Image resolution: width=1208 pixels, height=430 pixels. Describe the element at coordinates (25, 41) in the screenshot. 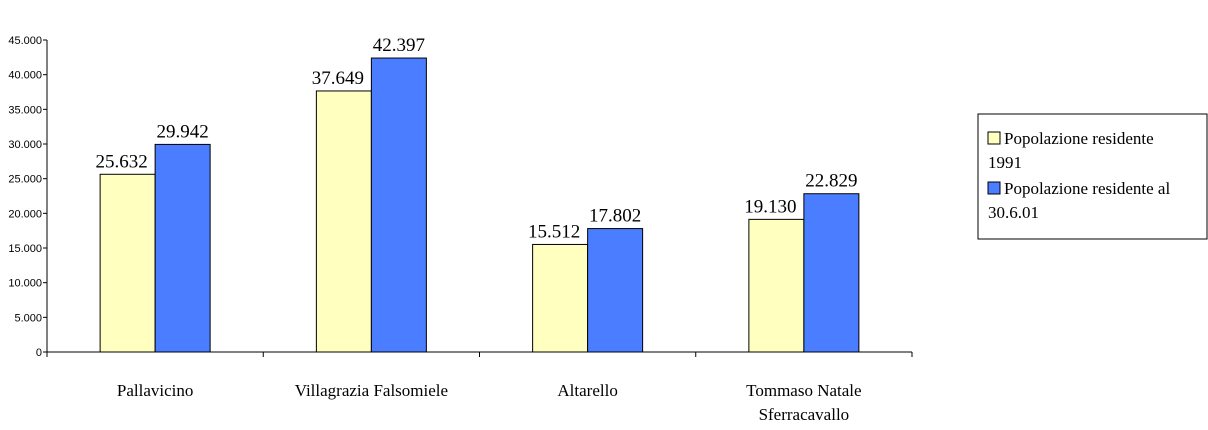

I see `y-tick-label: 45.000` at that location.